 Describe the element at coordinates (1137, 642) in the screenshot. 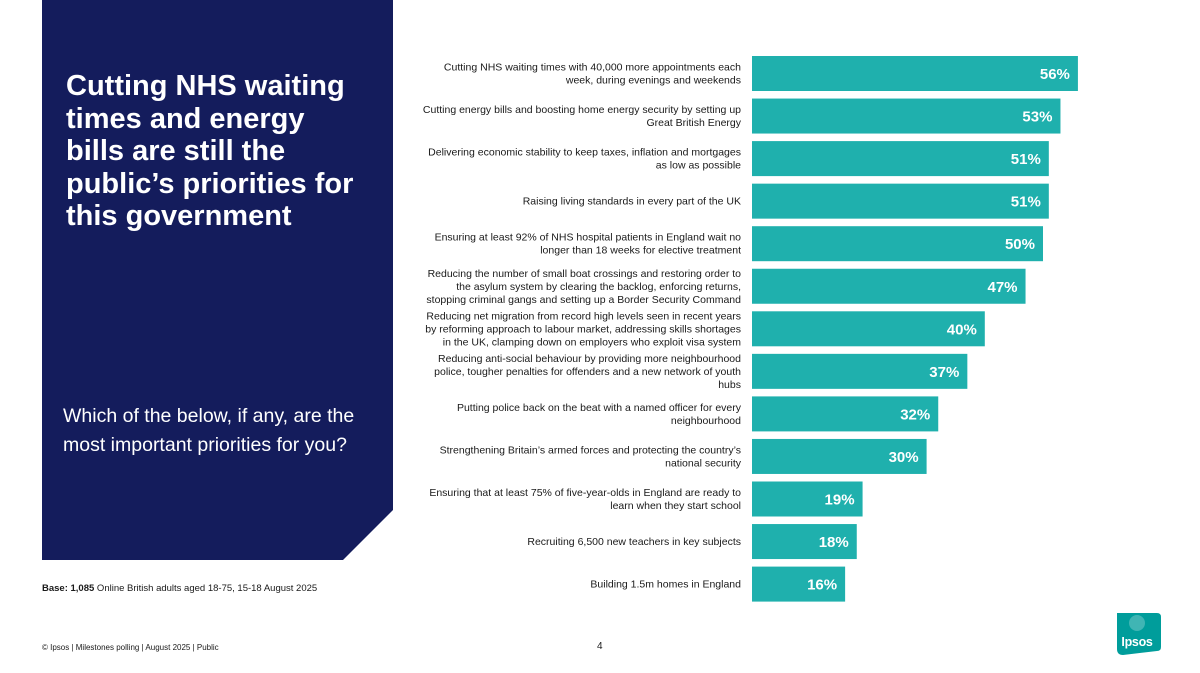

I see `logo-text: Ipsos` at that location.